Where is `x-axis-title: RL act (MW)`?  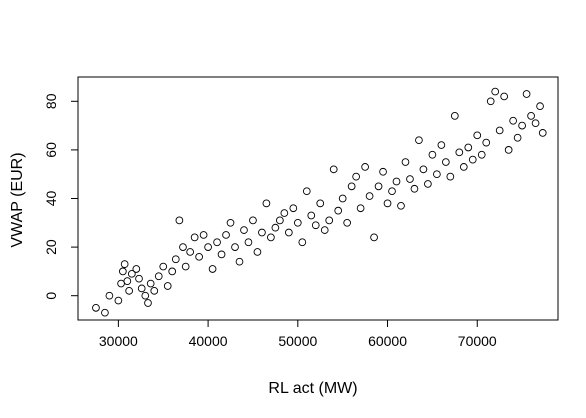 x-axis-title: RL act (MW) is located at coordinates (312, 388).